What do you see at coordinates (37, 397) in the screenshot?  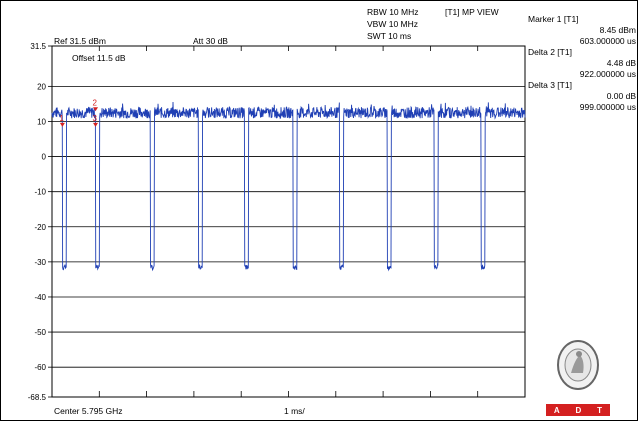 I see `y-tick-label: -68.5` at bounding box center [37, 397].